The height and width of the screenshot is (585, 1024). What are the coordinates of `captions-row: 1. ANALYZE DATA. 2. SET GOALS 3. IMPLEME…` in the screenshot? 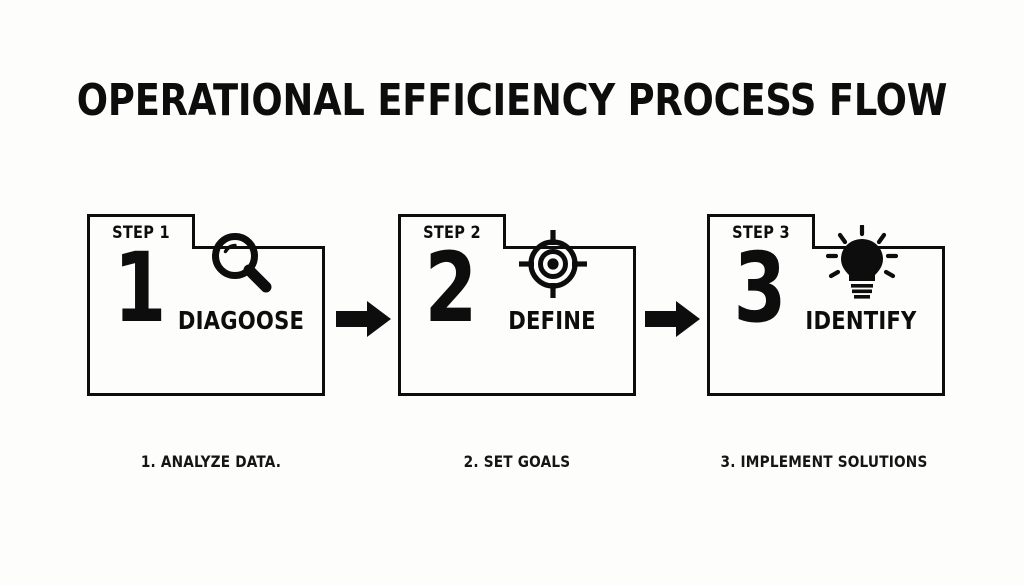 It's located at (512, 465).